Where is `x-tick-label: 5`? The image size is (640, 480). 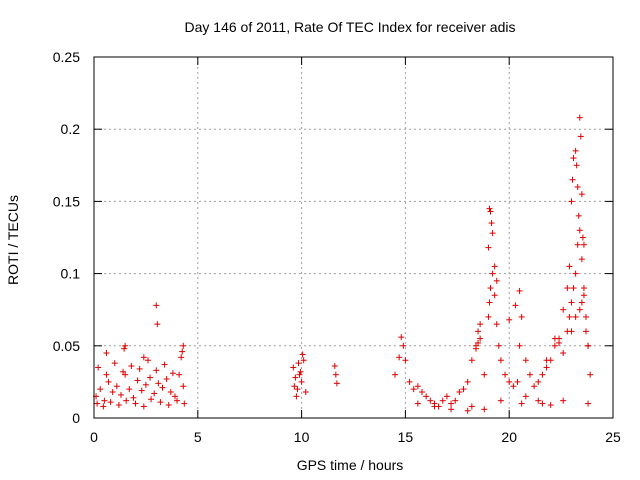 x-tick-label: 5 is located at coordinates (198, 437).